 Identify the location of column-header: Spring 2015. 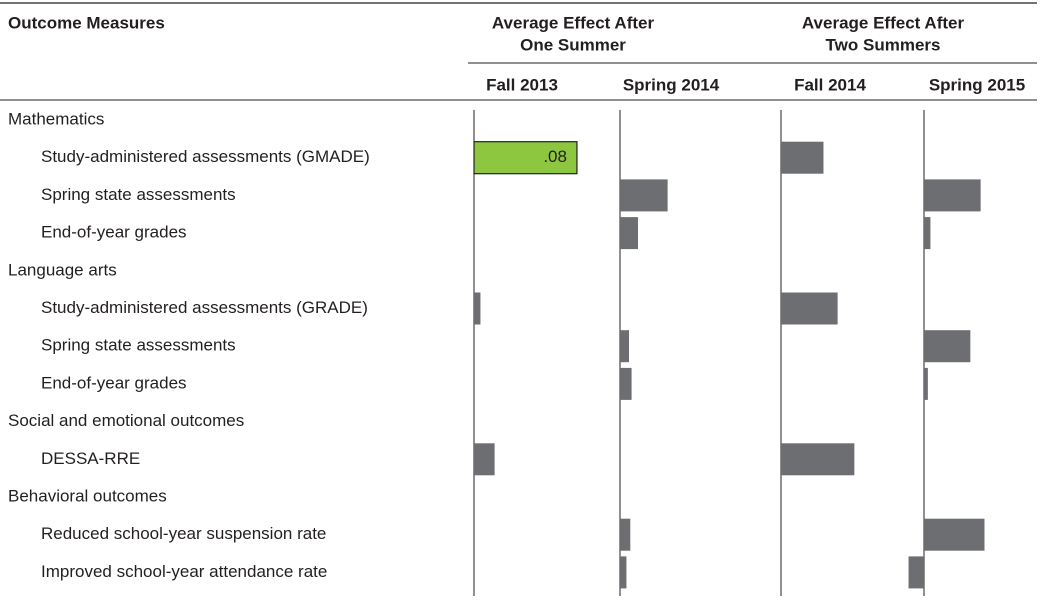
(977, 84).